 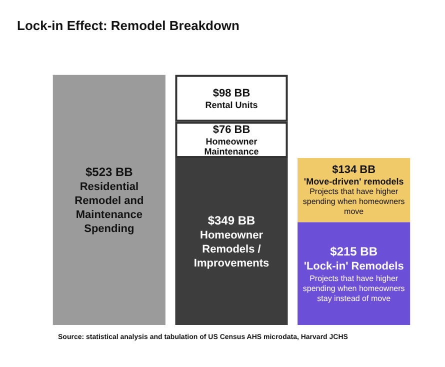 I want to click on series-label: 'Move-driven' remodels, so click(x=354, y=181).